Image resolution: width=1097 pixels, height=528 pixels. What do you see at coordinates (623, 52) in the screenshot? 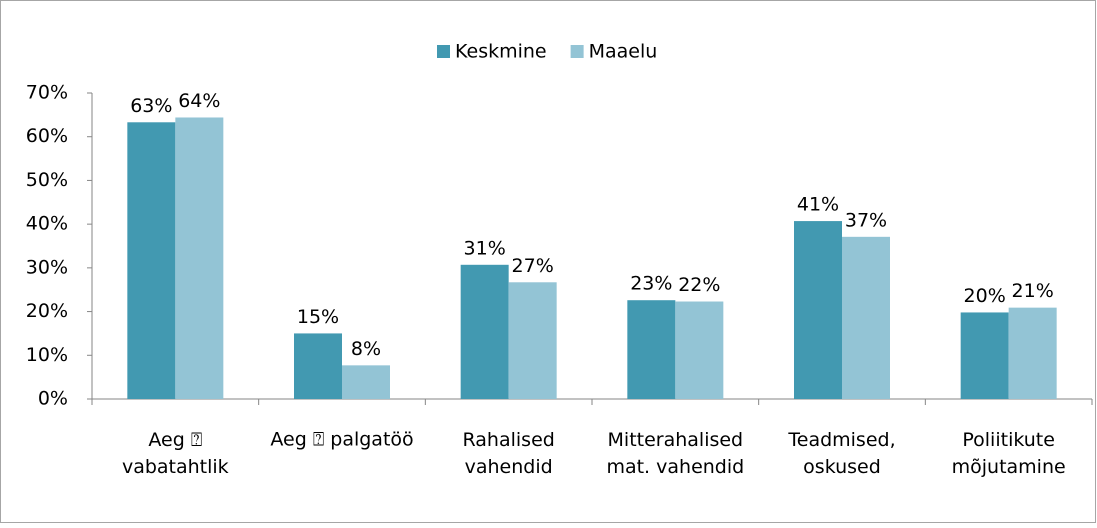
I see `legend-label: Maaelu` at bounding box center [623, 52].